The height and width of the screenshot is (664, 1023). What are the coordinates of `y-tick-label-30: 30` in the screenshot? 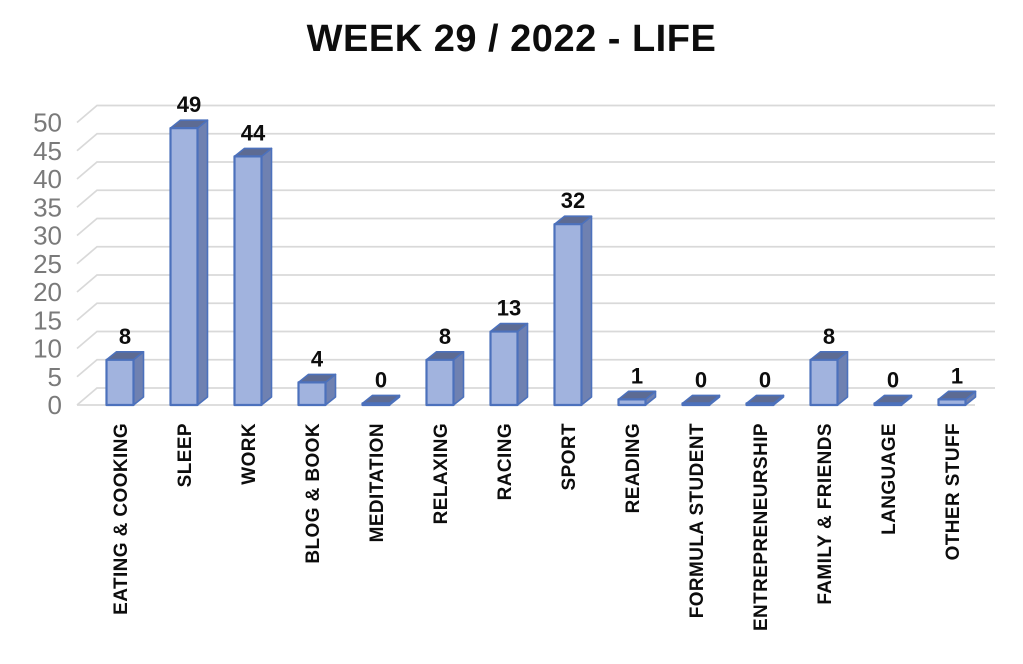 It's located at (47, 236).